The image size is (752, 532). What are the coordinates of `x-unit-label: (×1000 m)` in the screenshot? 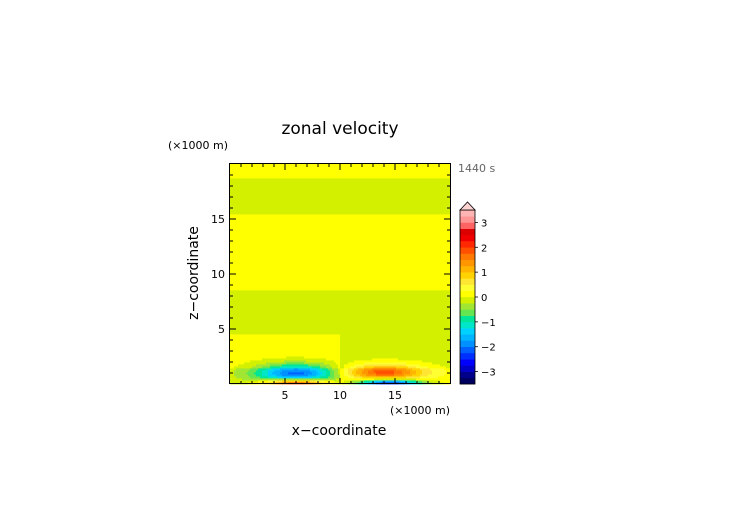 It's located at (420, 410).